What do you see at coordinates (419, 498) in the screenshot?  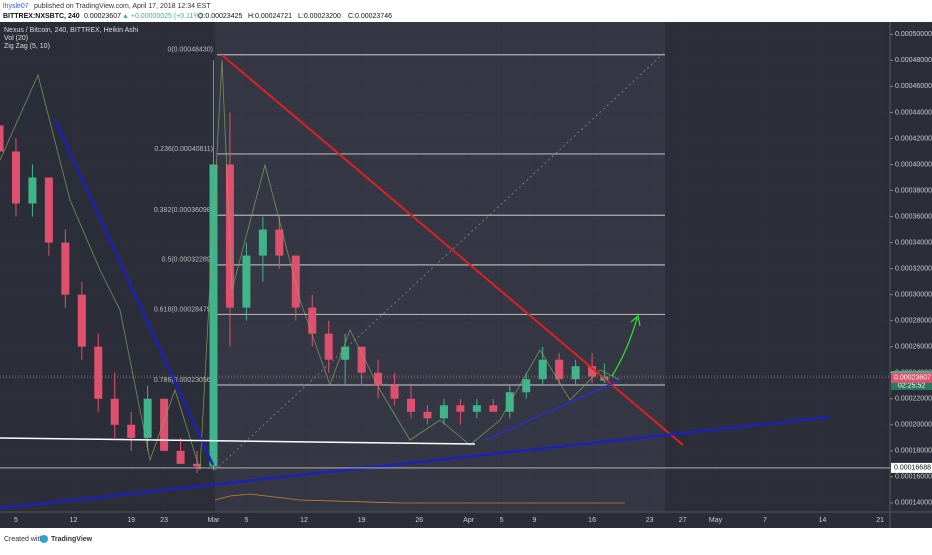 I see `volume-line` at bounding box center [419, 498].